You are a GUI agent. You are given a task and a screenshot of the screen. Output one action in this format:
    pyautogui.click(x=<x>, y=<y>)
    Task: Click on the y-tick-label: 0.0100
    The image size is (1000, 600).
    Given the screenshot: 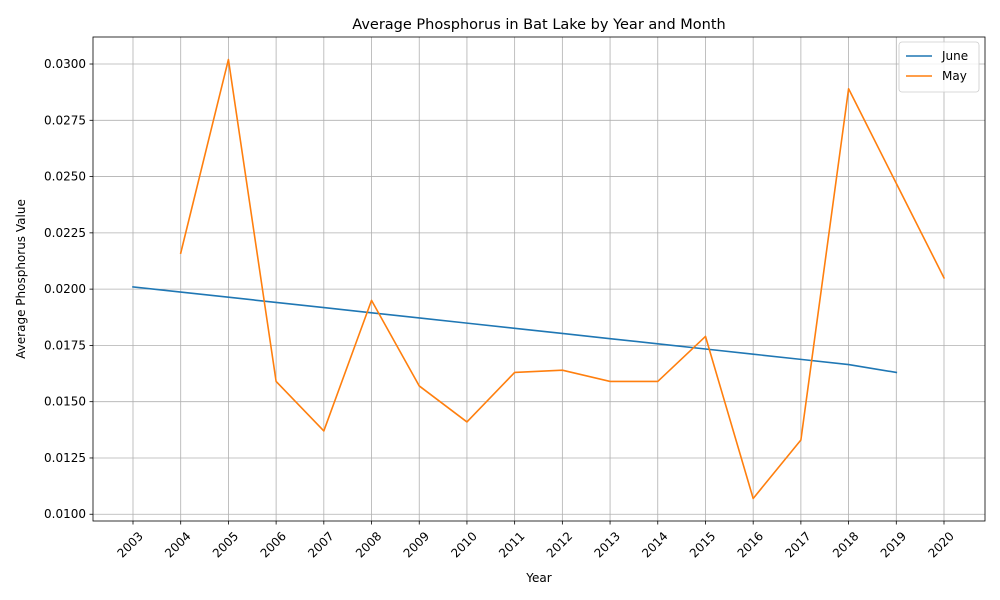 What is the action you would take?
    pyautogui.click(x=65, y=514)
    